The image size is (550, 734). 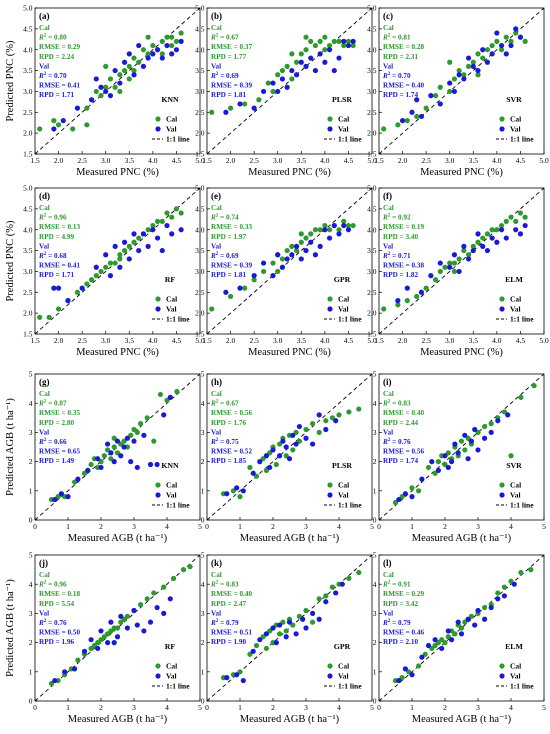 What do you see at coordinates (387, 382) in the screenshot?
I see `panel-label: (i)` at bounding box center [387, 382].